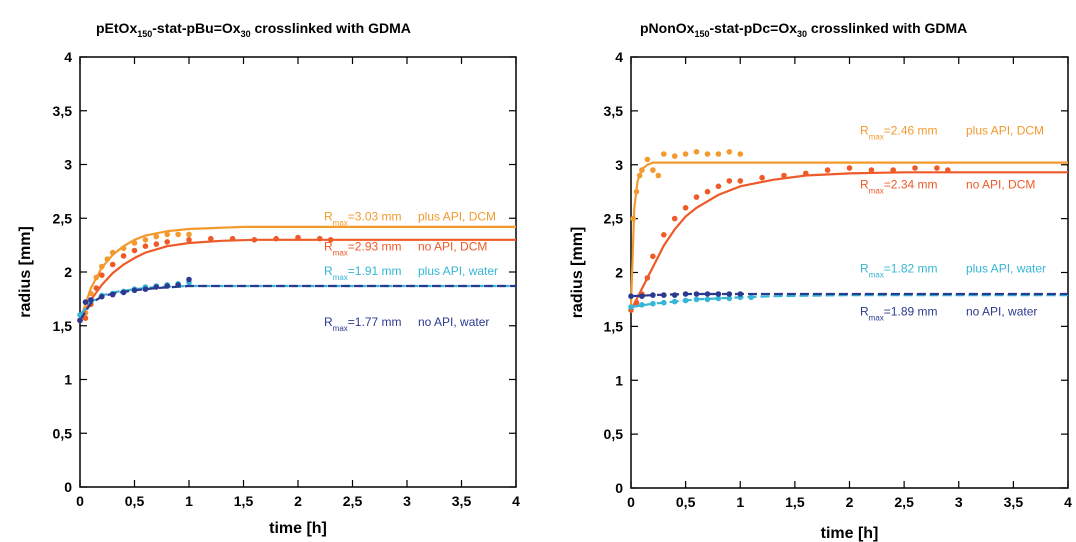  What do you see at coordinates (25, 272) in the screenshot?
I see `y-axis-label: radius [mm]` at bounding box center [25, 272].